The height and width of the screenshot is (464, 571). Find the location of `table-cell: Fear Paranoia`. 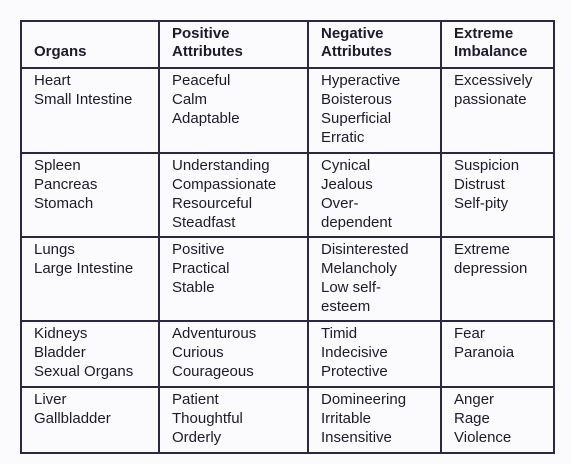

table-cell: Fear Paranoia is located at coordinates (497, 354).